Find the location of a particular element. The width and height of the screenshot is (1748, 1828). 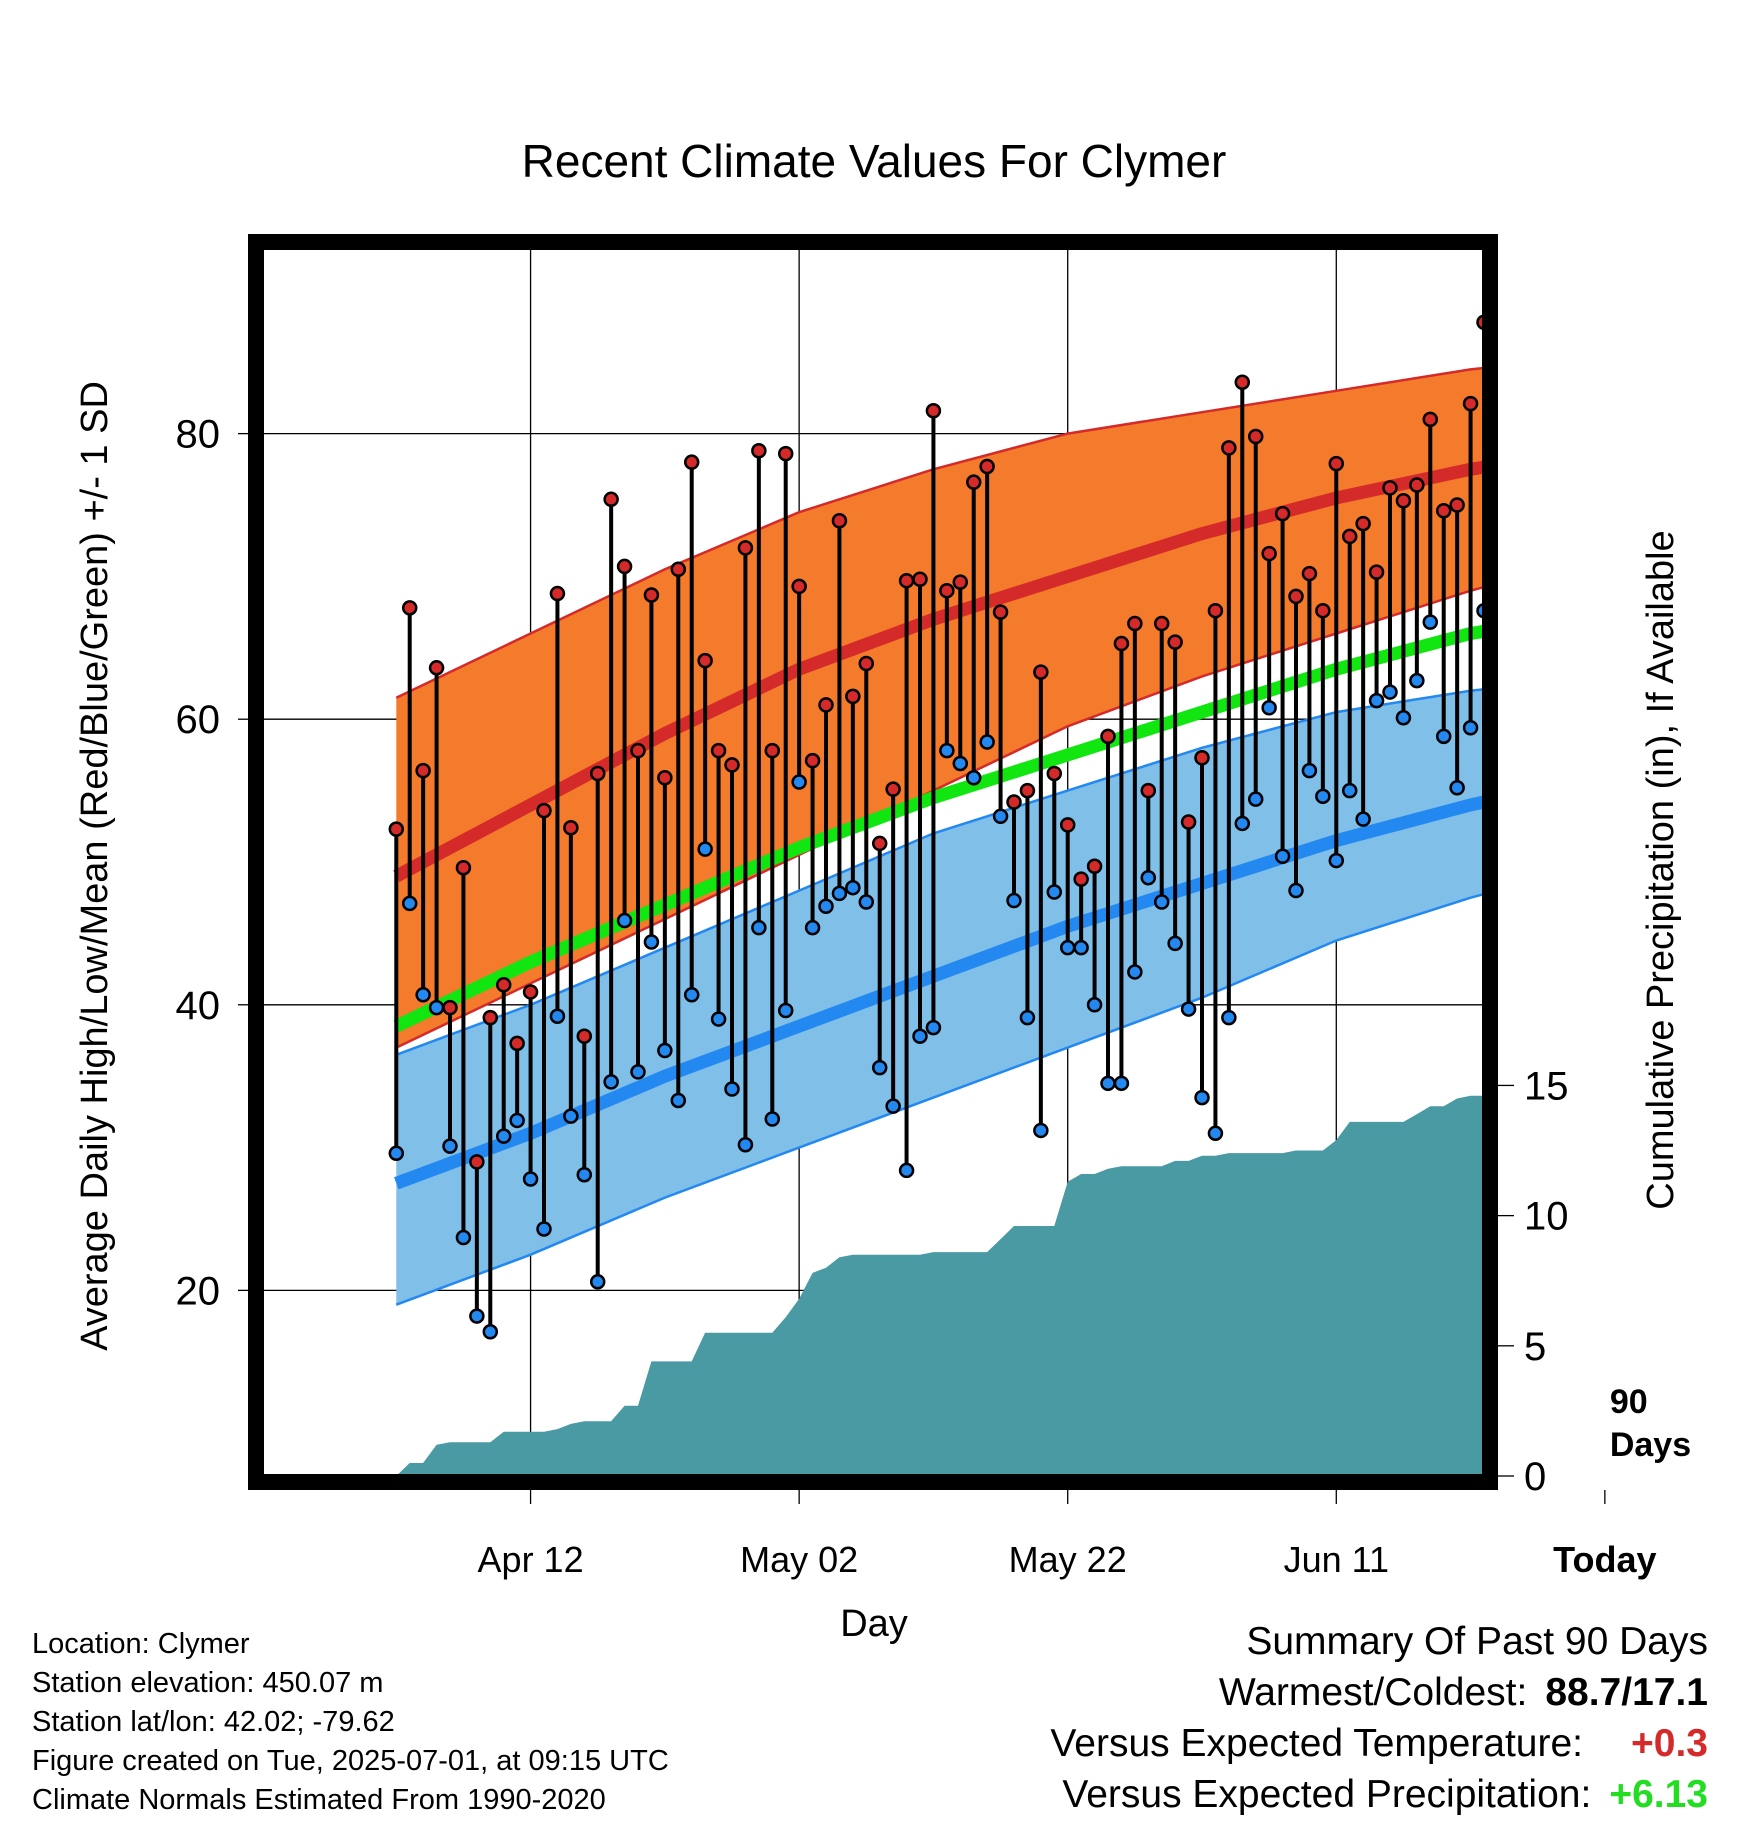

y2-tick-label: 0 is located at coordinates (1535, 1477).